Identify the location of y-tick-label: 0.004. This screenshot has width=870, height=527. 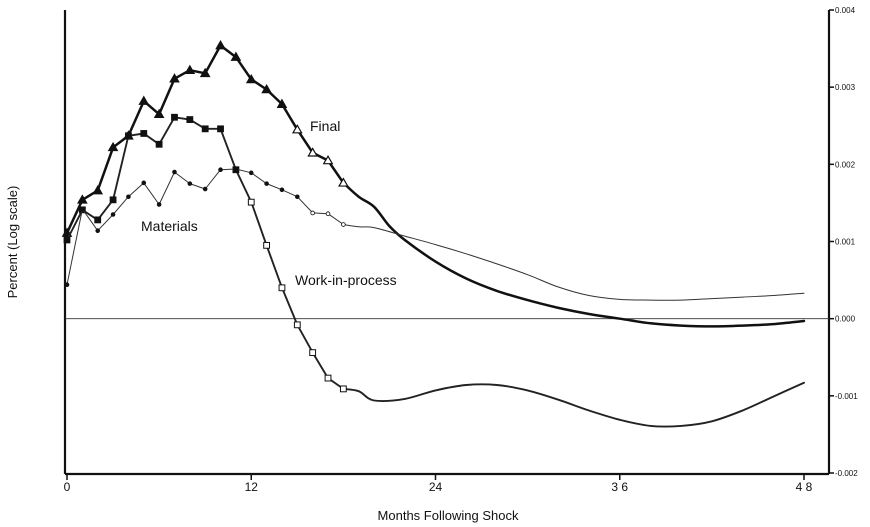
(845, 10).